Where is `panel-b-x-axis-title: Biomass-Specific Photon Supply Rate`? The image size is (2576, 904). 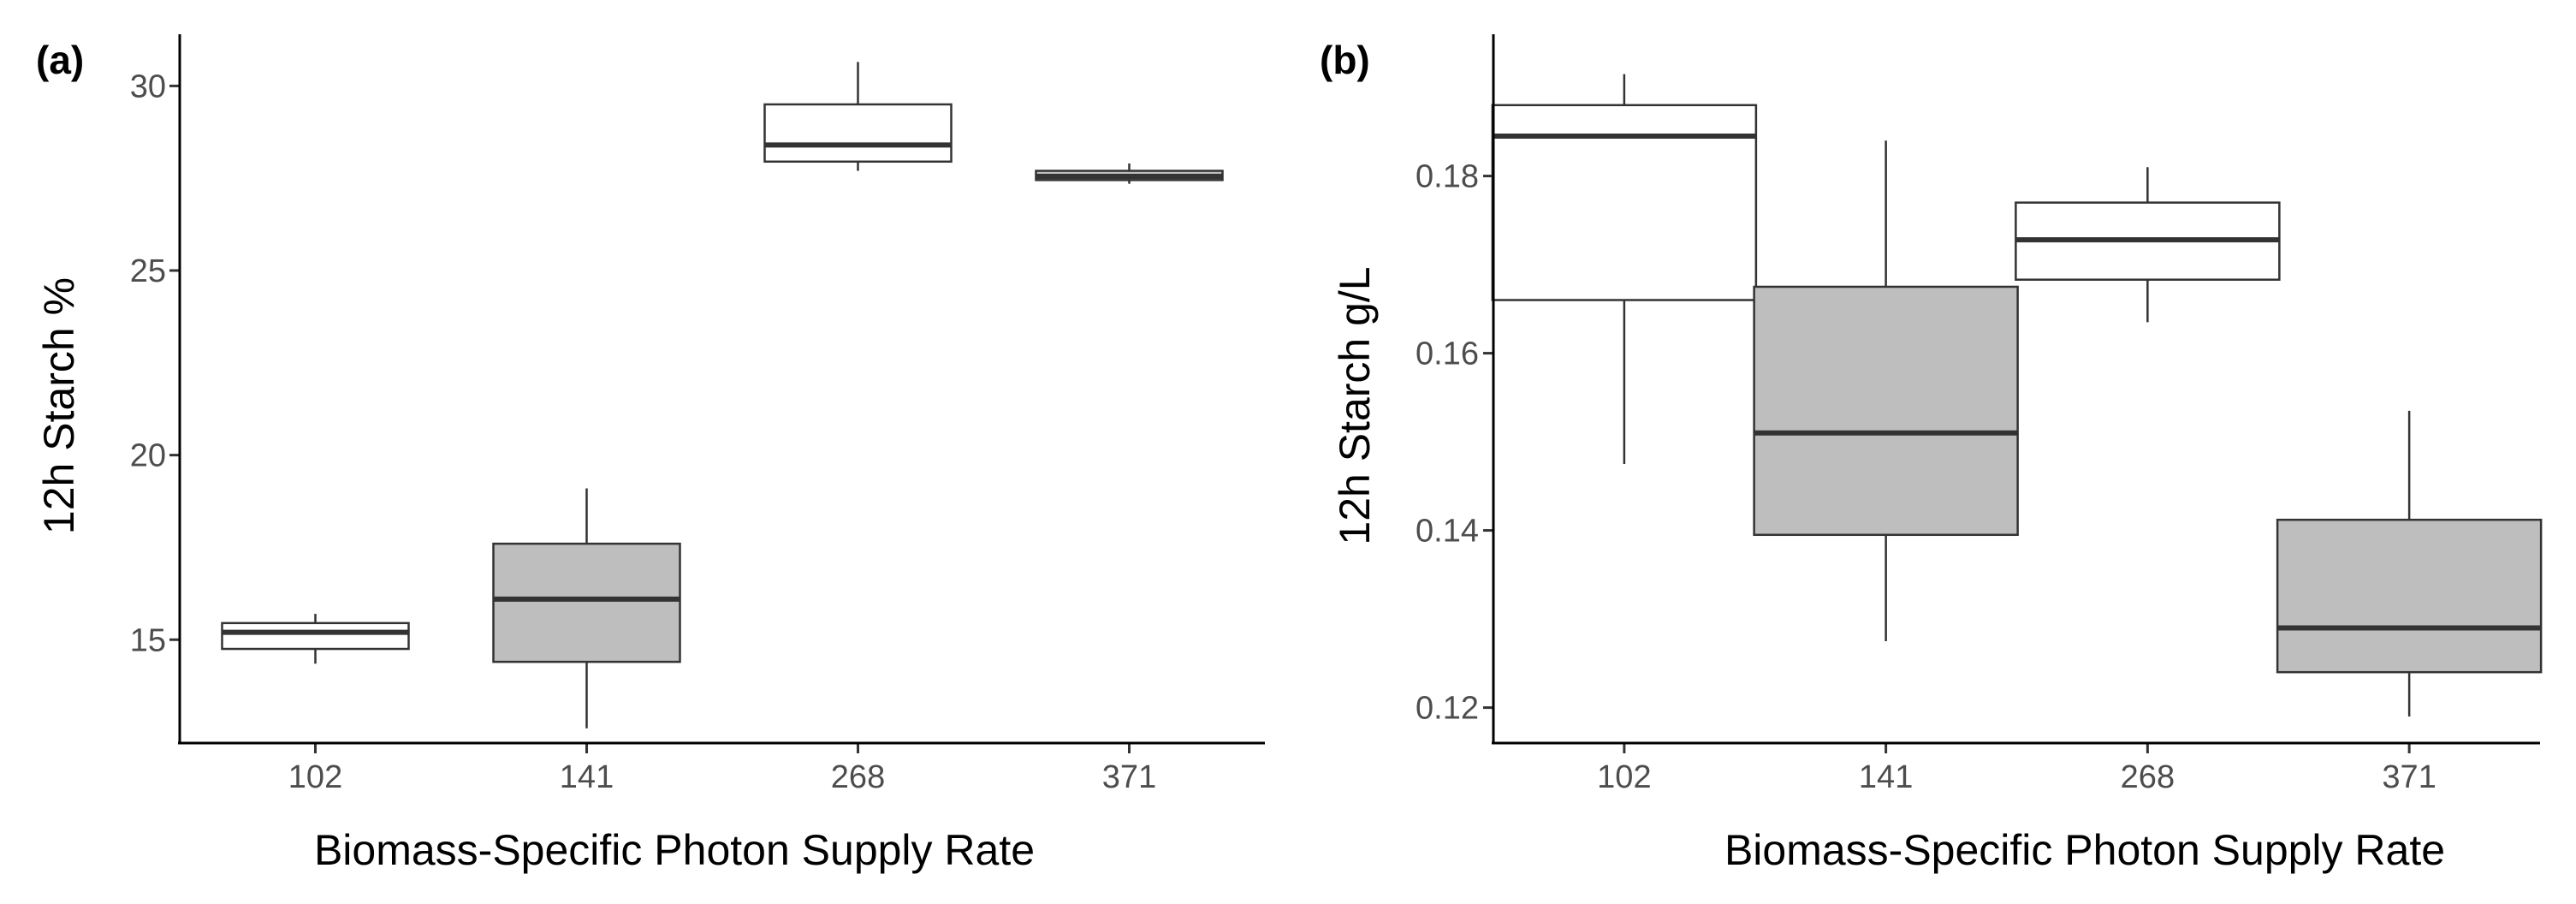 panel-b-x-axis-title: Biomass-Specific Photon Supply Rate is located at coordinates (2084, 850).